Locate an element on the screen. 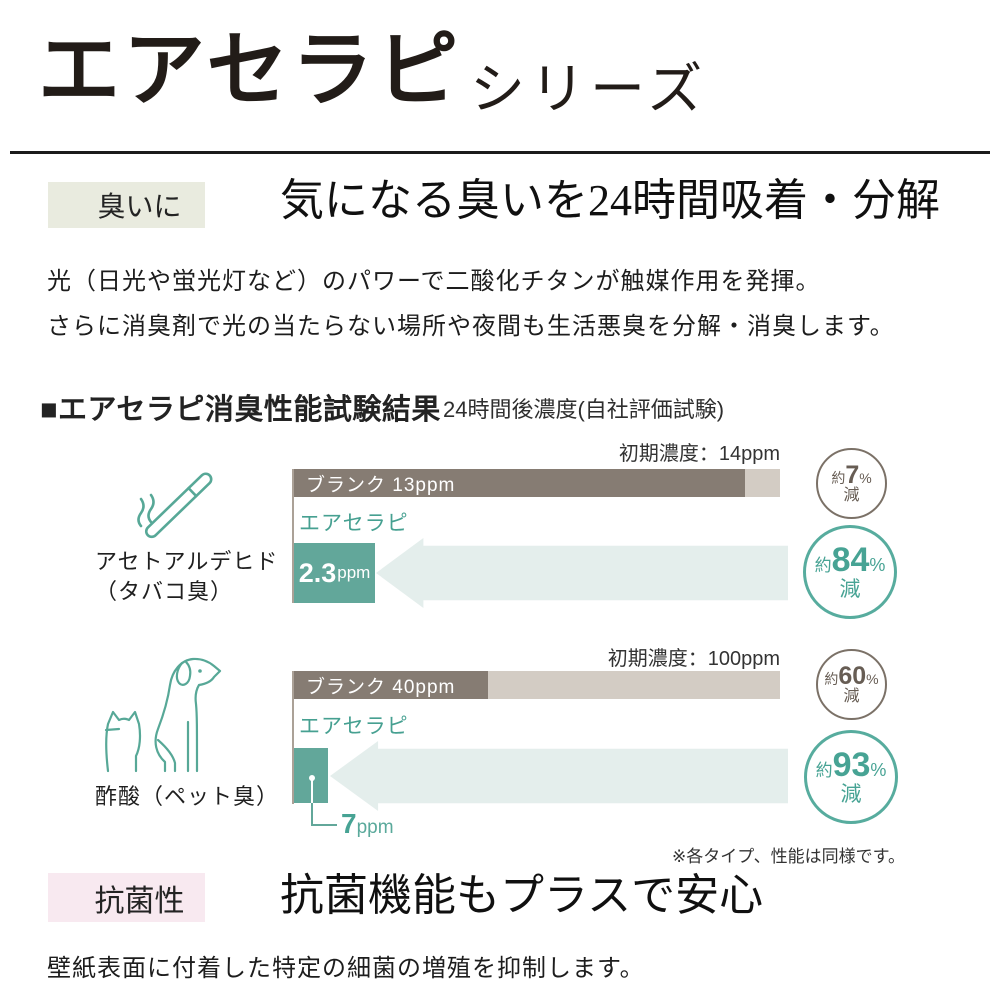  antibacterial-tag-badge: 抗菌性 is located at coordinates (126, 897).